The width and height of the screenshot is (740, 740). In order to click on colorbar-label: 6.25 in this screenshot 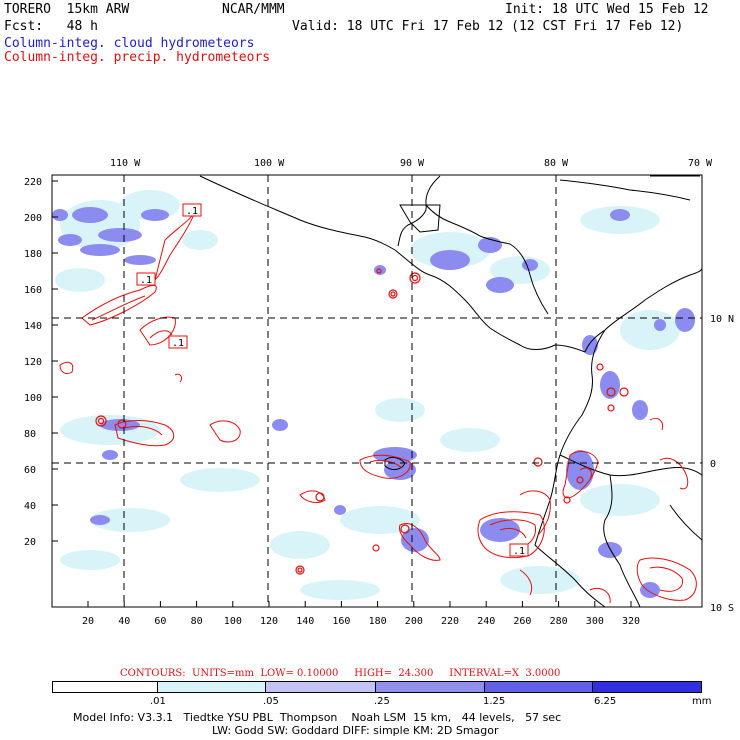, I will do `click(605, 701)`.